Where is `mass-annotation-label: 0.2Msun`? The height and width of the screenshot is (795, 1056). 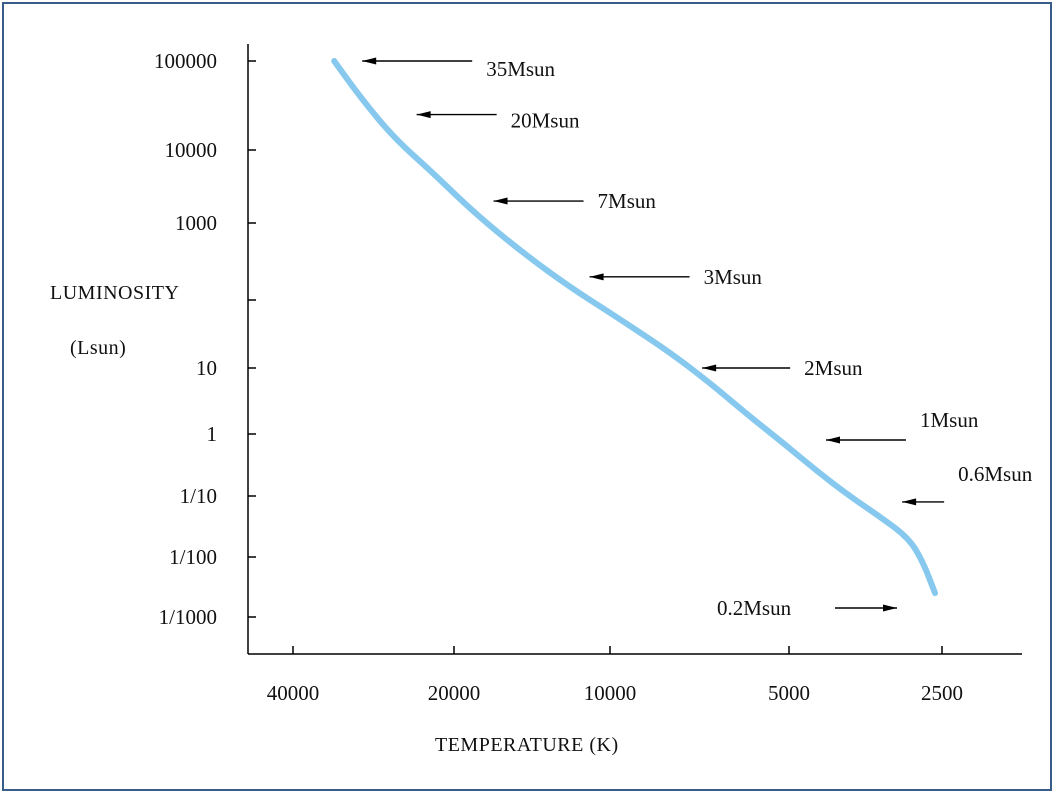 mass-annotation-label: 0.2Msun is located at coordinates (754, 608).